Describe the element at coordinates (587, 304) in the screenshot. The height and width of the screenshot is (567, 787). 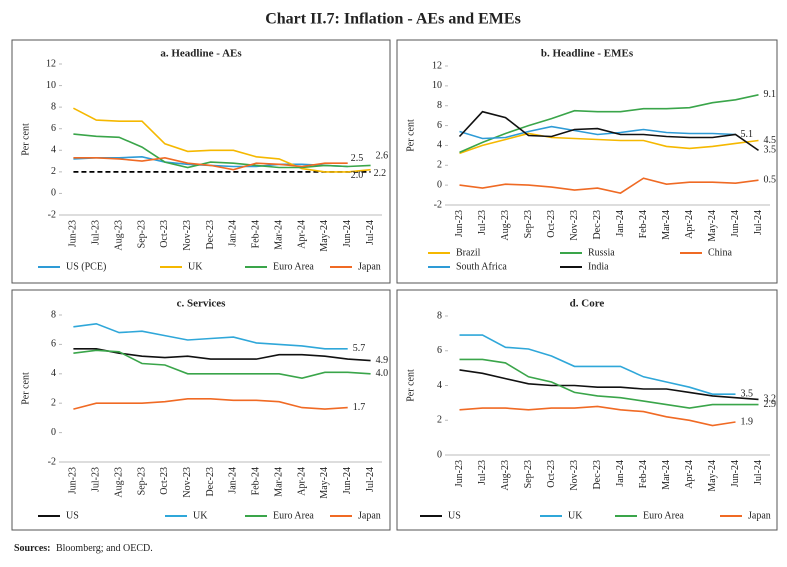
I see `panel-title: d. Core` at that location.